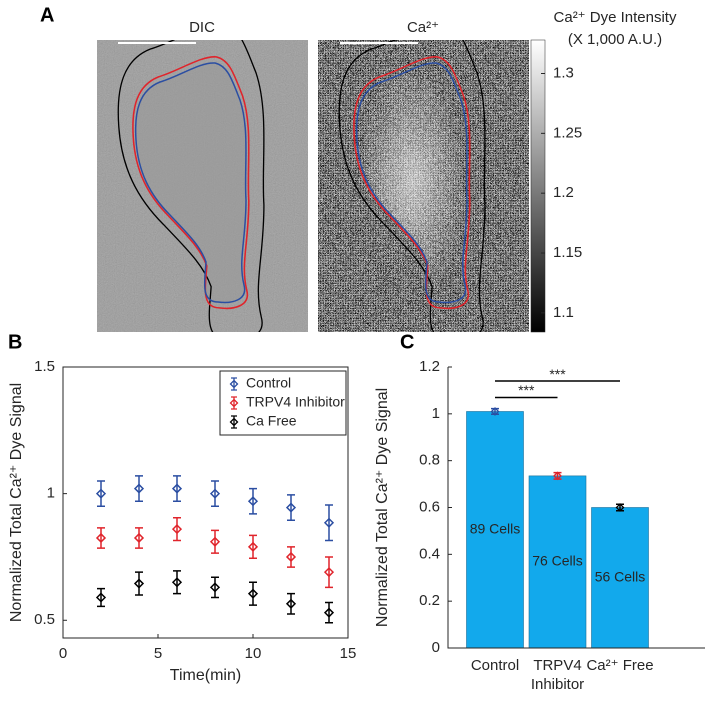 The image size is (708, 706). Describe the element at coordinates (295, 402) in the screenshot. I see `legend-label: TRPV4 Inhibitor` at that location.